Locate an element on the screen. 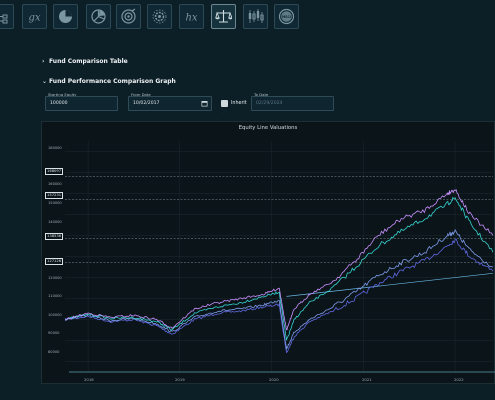 The image size is (495, 400). checkmark-icon is located at coordinates (224, 112).